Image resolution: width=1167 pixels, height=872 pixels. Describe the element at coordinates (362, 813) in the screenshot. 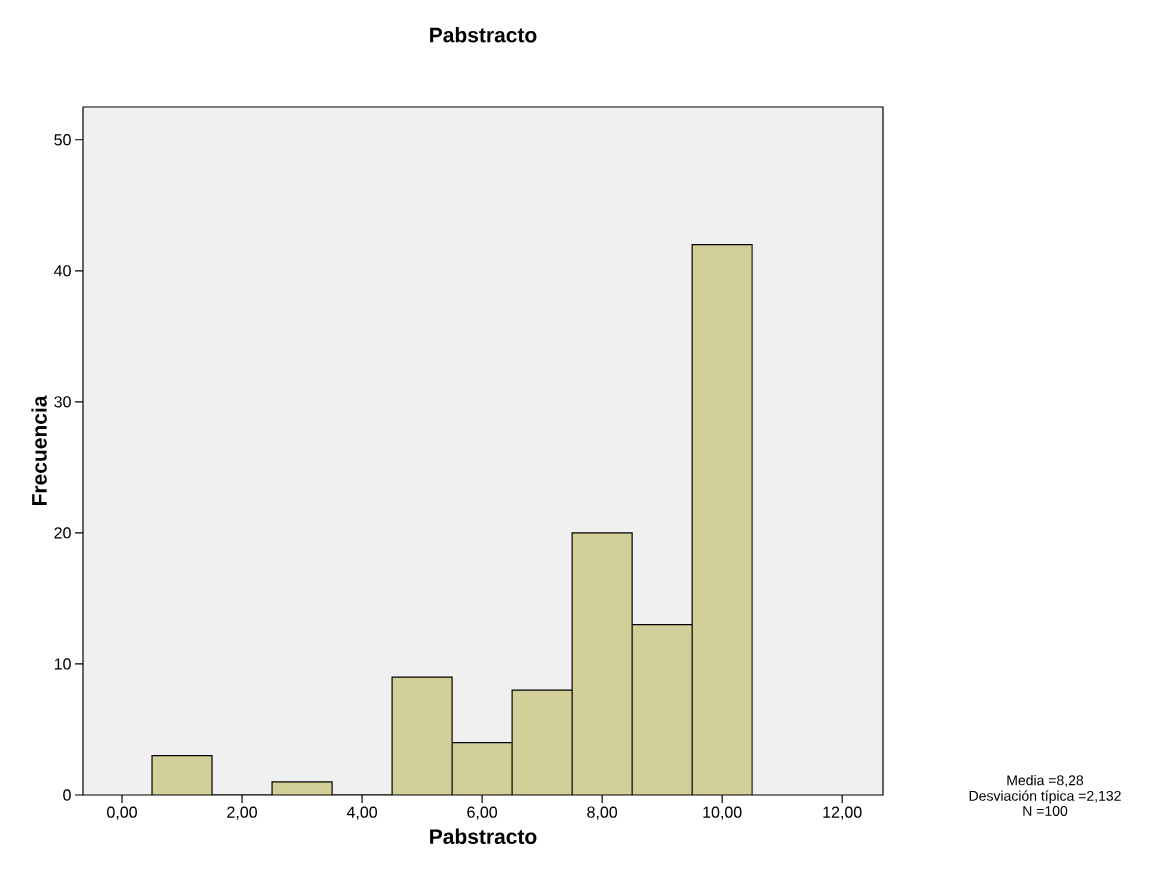

I see `x-tick-label: 4,00` at that location.